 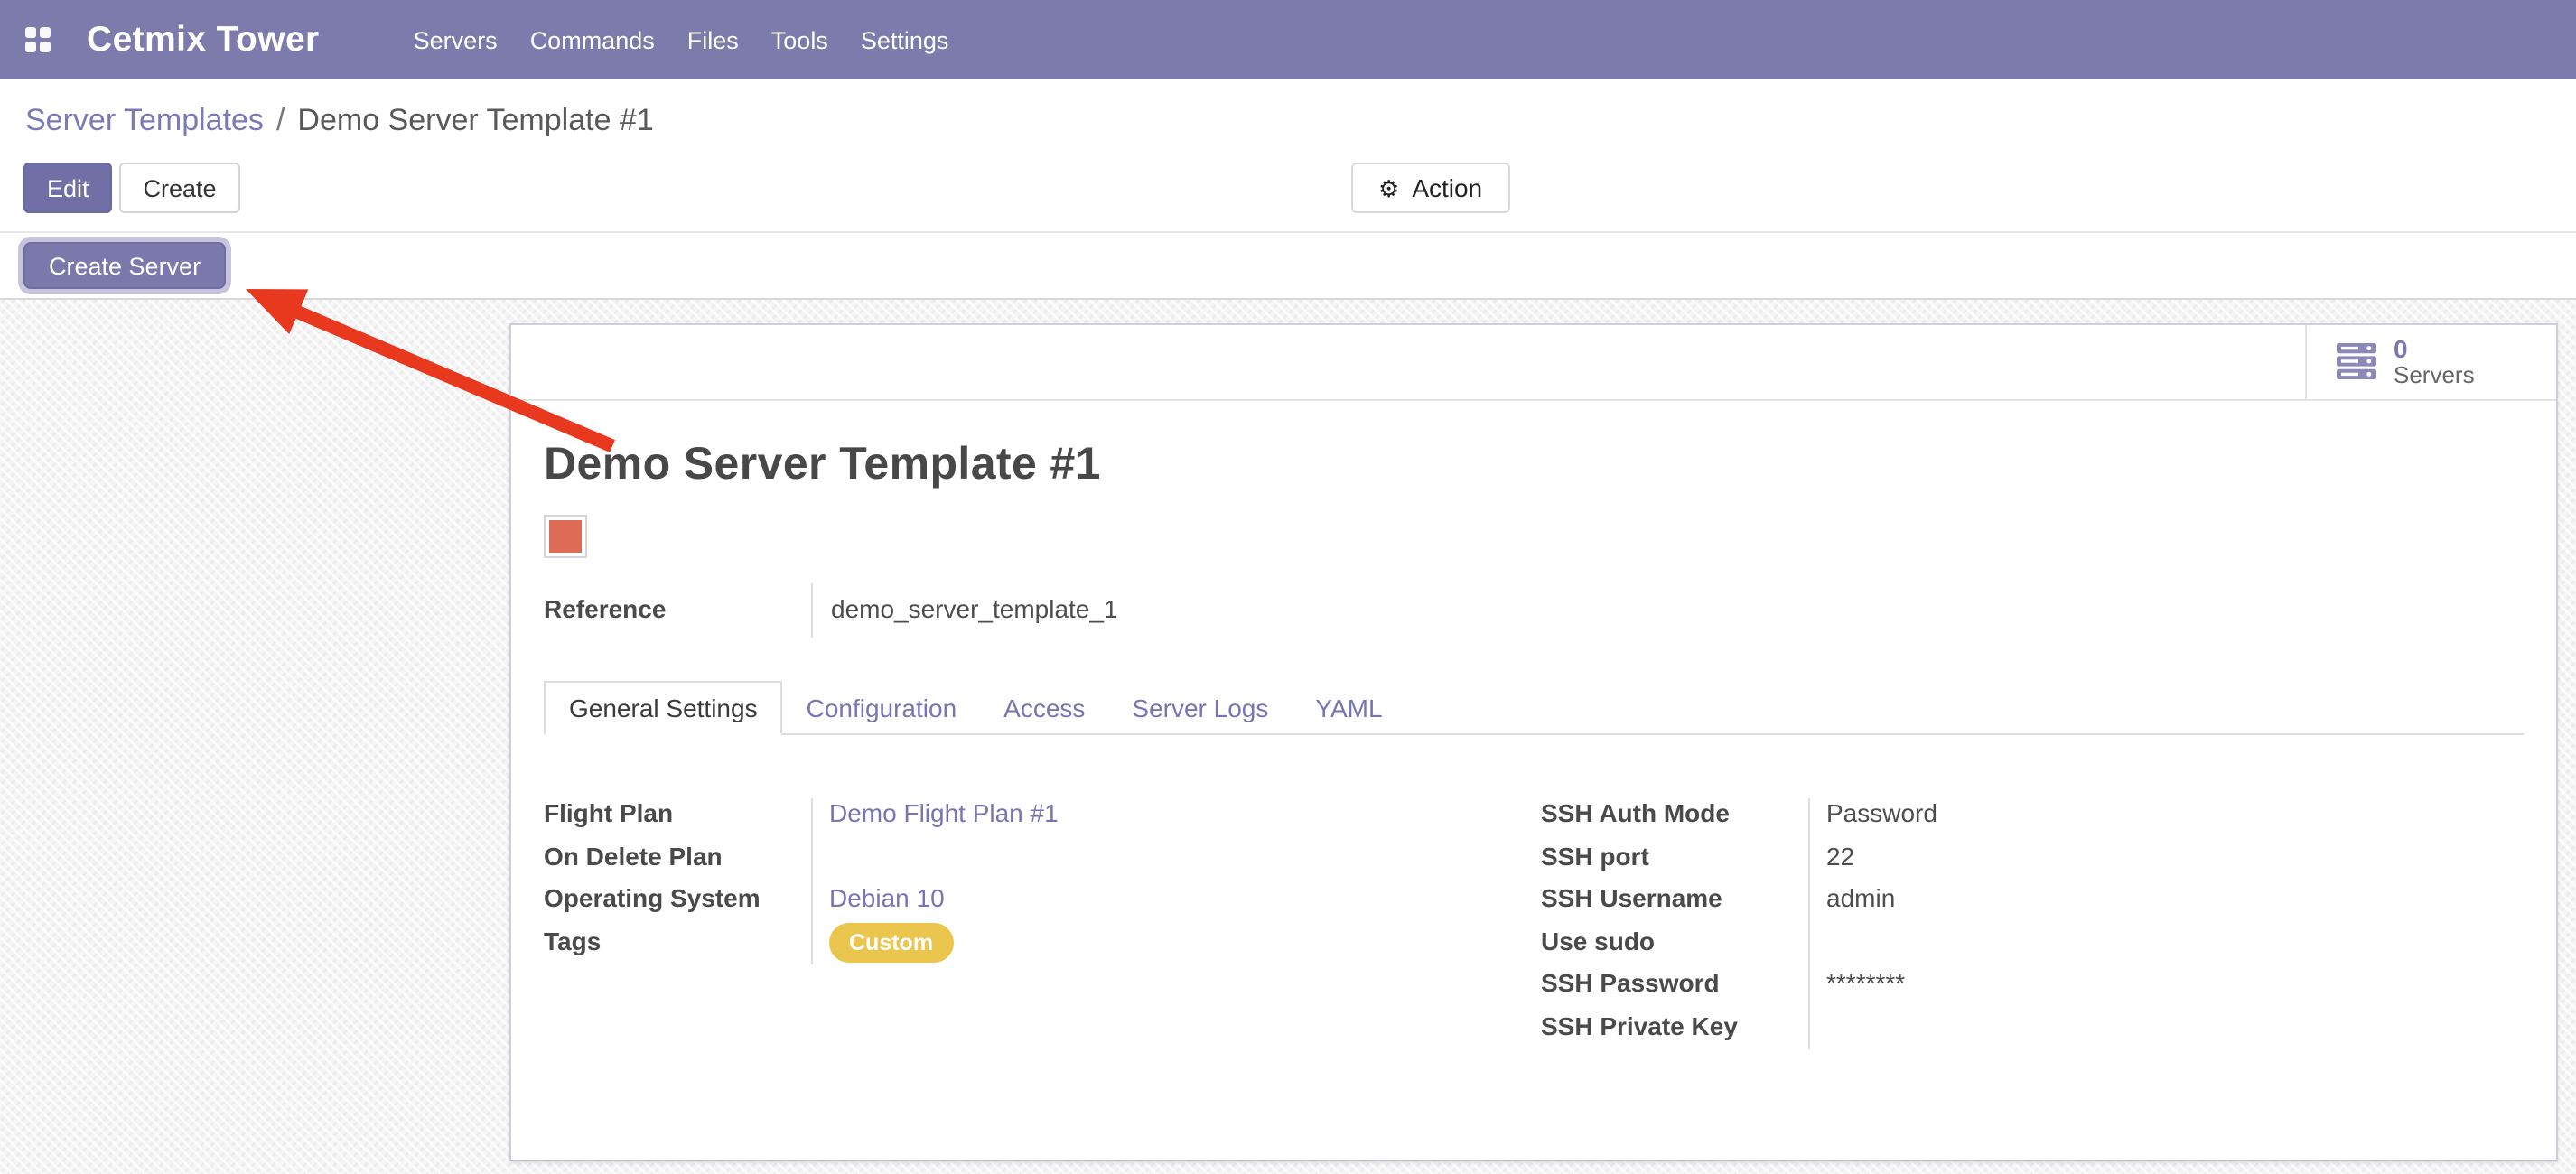 I want to click on tab-yaml: YAML, so click(x=1349, y=708).